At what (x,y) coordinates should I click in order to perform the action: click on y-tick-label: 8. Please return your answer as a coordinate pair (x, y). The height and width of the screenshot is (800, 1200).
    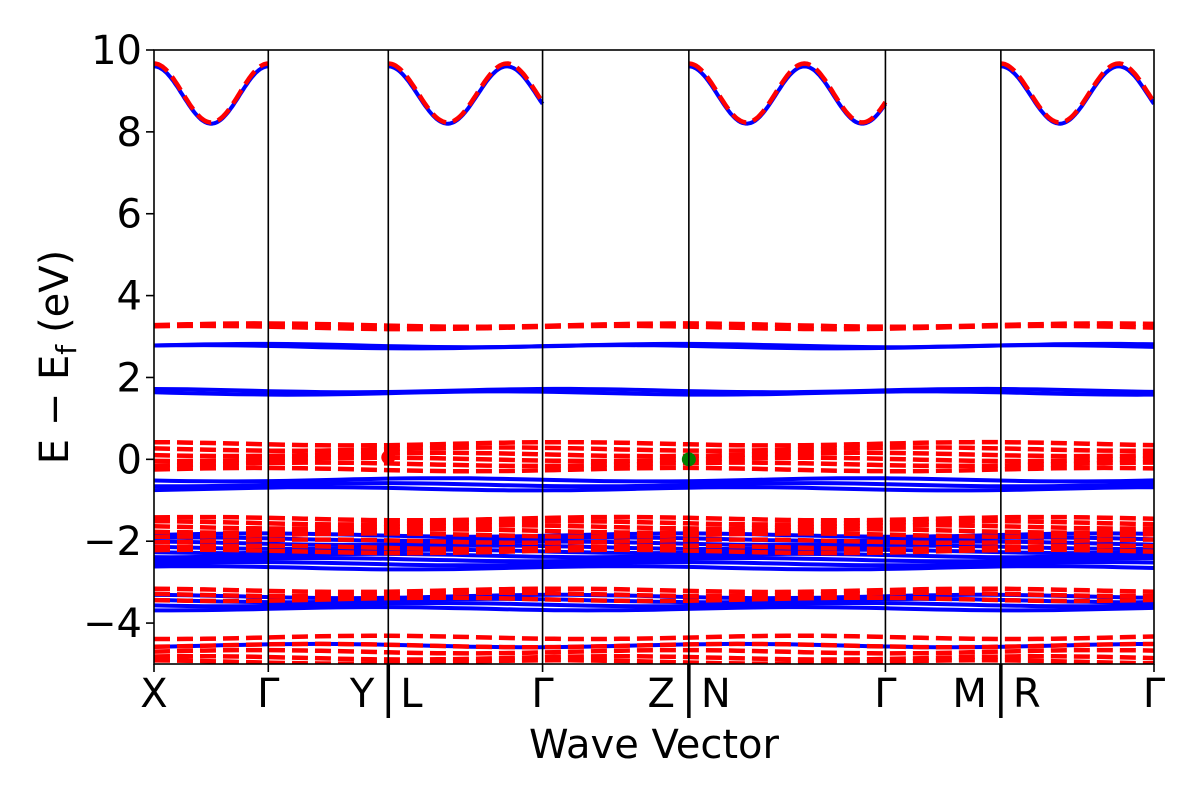
    Looking at the image, I should click on (129, 133).